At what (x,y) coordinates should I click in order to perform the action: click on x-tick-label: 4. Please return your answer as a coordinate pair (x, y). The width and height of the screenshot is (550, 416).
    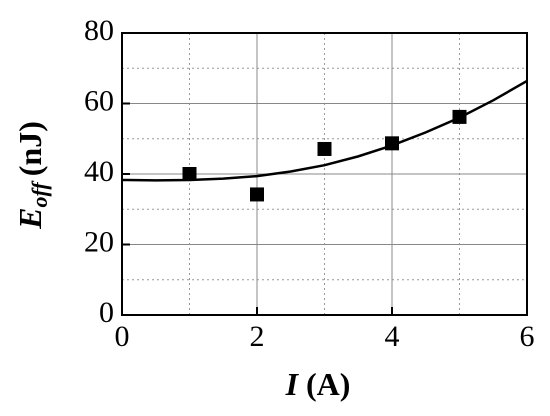
    Looking at the image, I should click on (392, 336).